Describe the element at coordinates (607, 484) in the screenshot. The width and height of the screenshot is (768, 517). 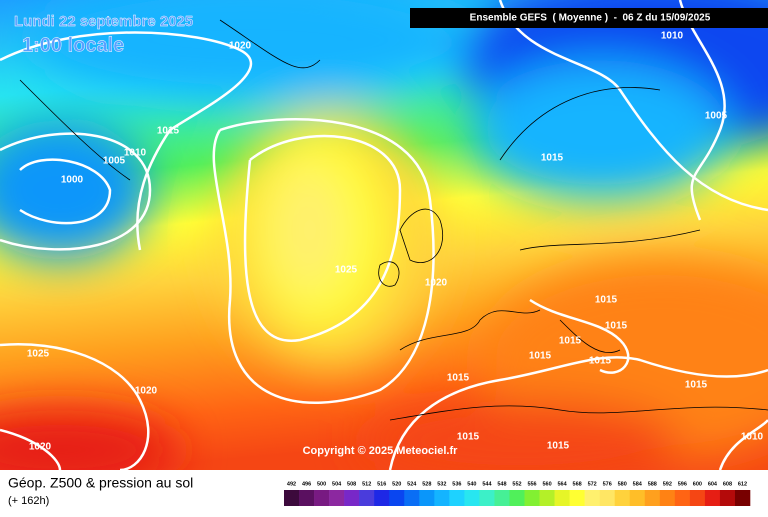
I see `scale-label: 576` at that location.